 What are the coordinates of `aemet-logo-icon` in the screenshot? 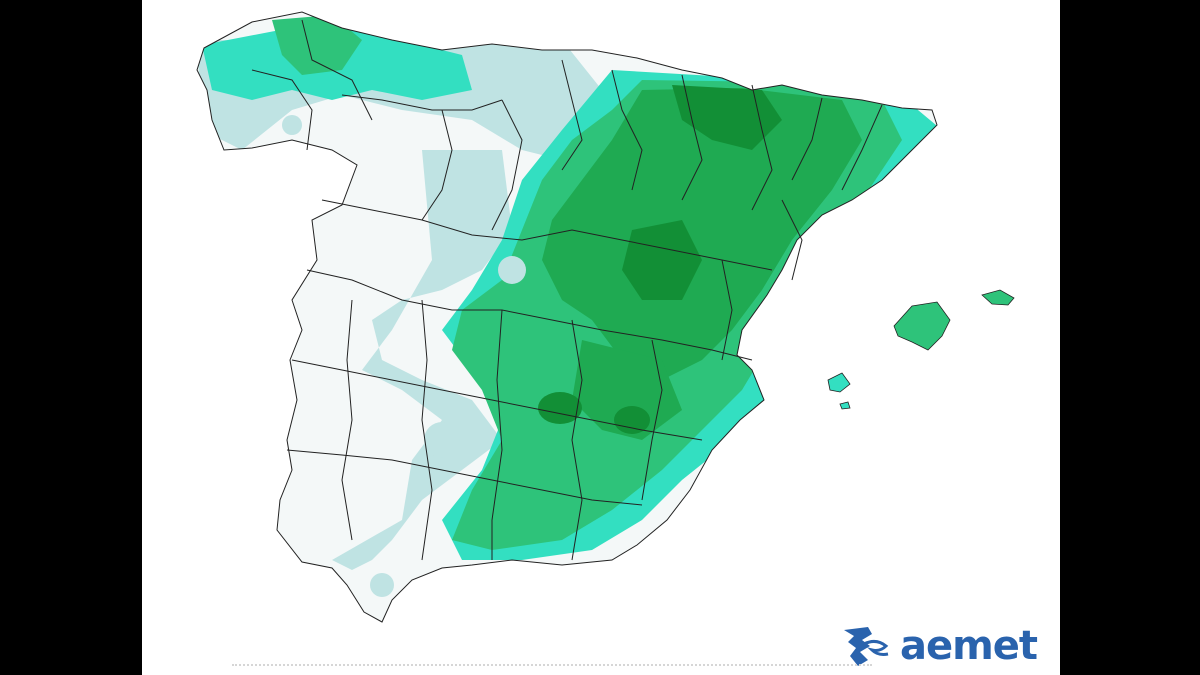 It's located at (866, 646).